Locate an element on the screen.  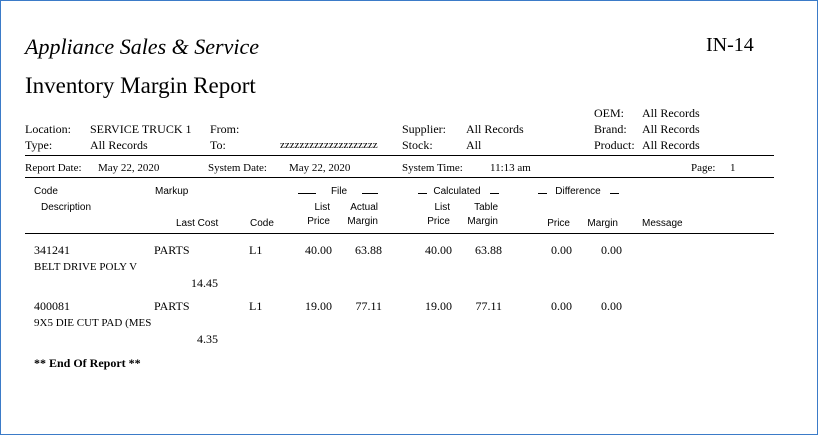
report-title: Inventory Margin Report is located at coordinates (140, 85).